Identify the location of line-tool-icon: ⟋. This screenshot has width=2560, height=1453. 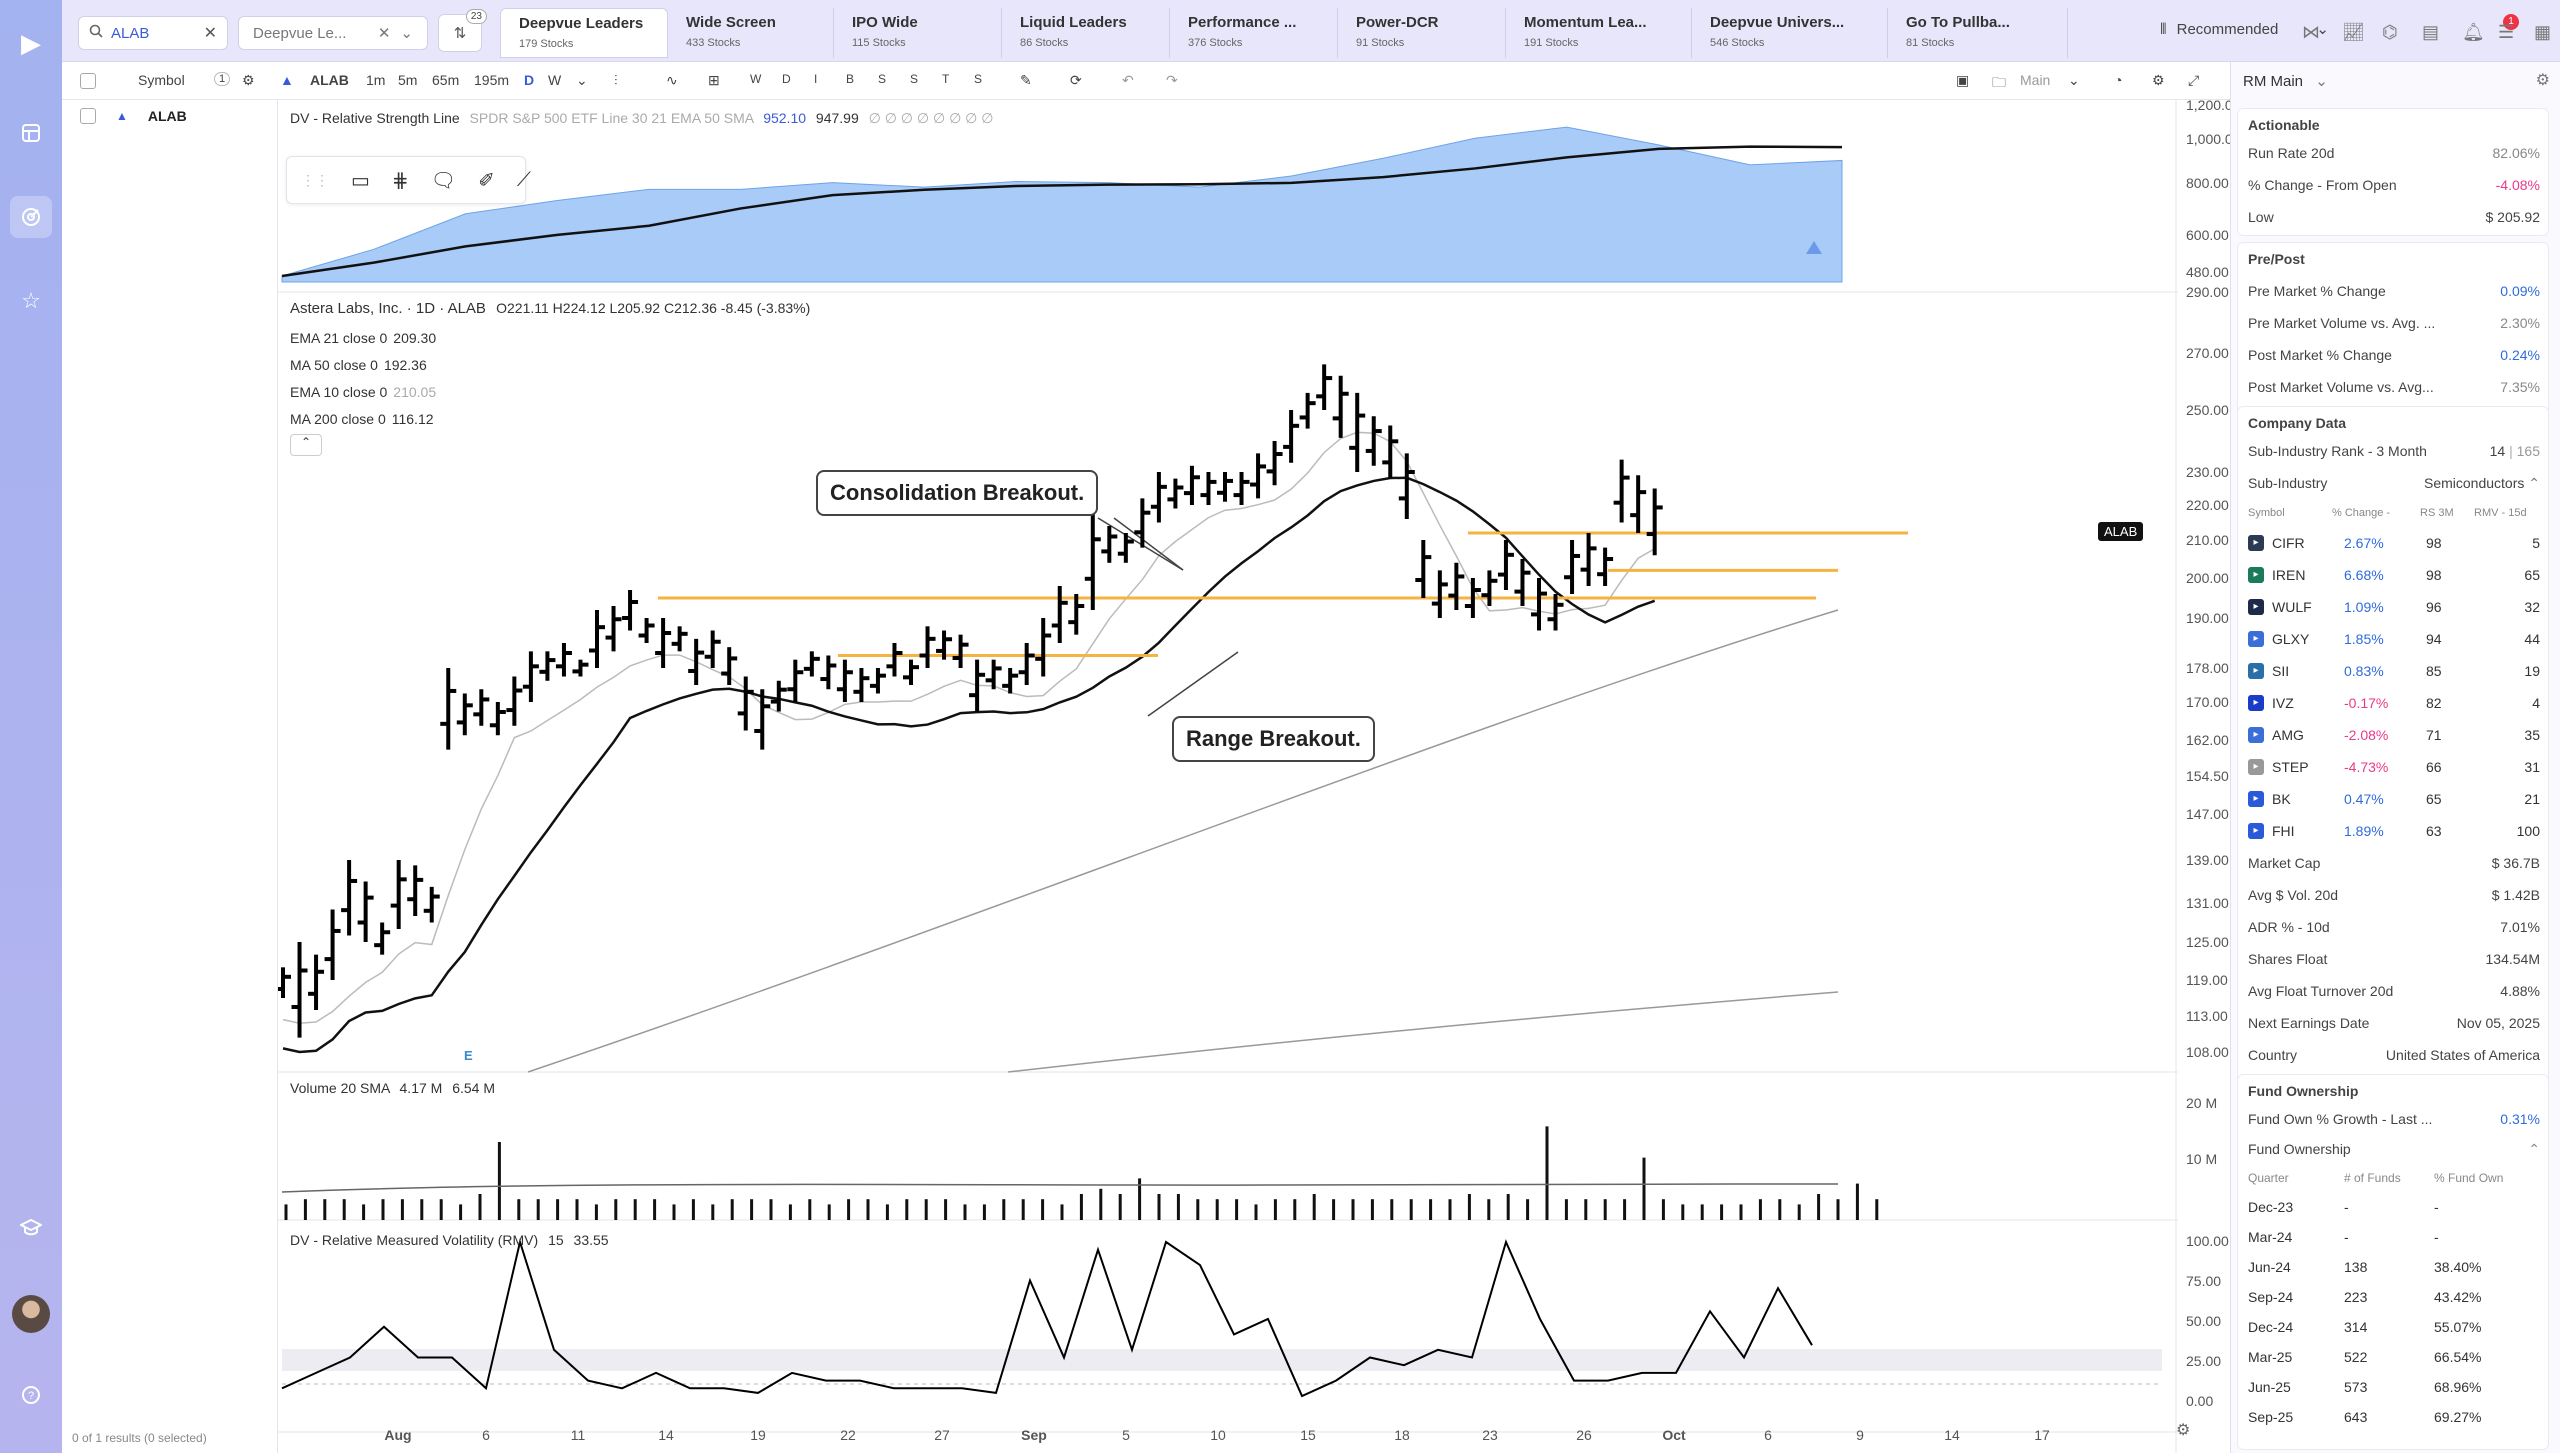
(523, 179).